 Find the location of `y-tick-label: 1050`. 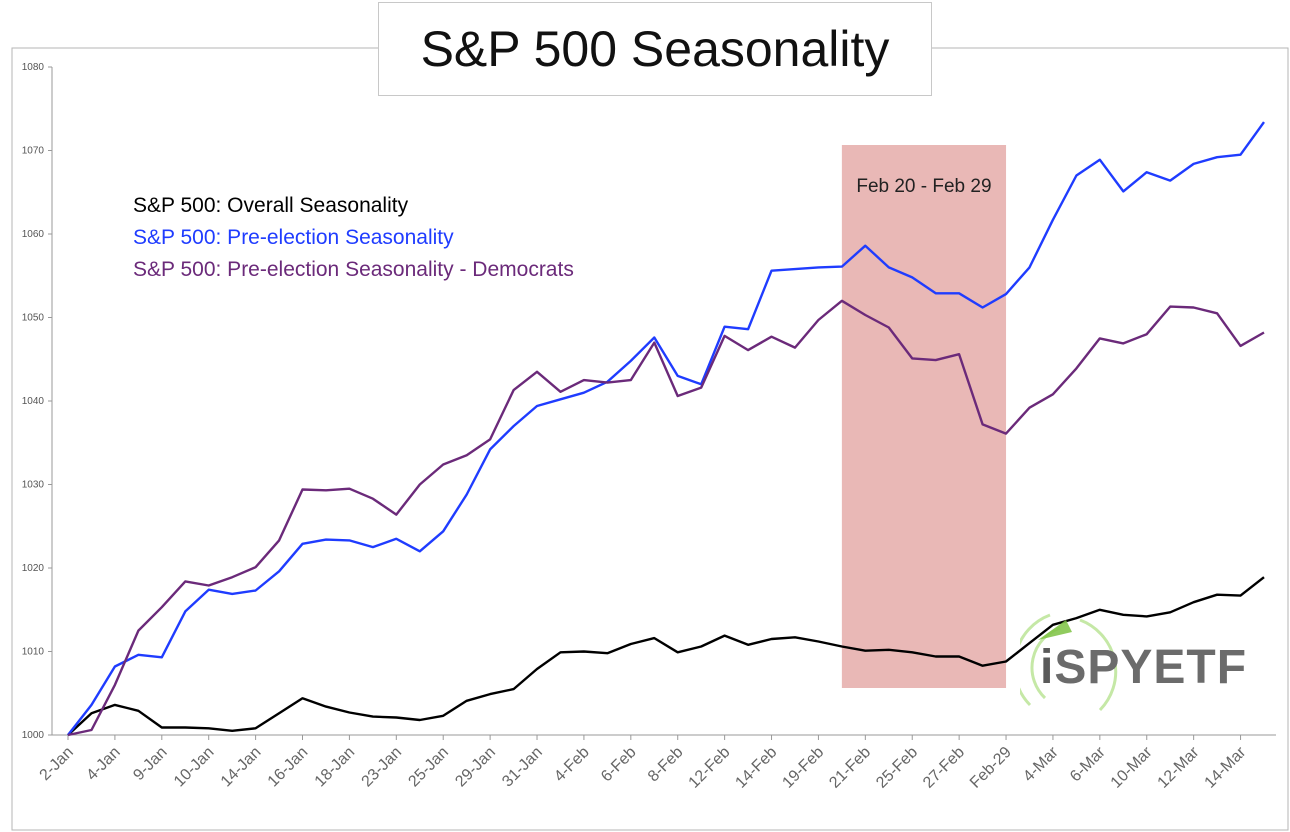

y-tick-label: 1050 is located at coordinates (33, 318).